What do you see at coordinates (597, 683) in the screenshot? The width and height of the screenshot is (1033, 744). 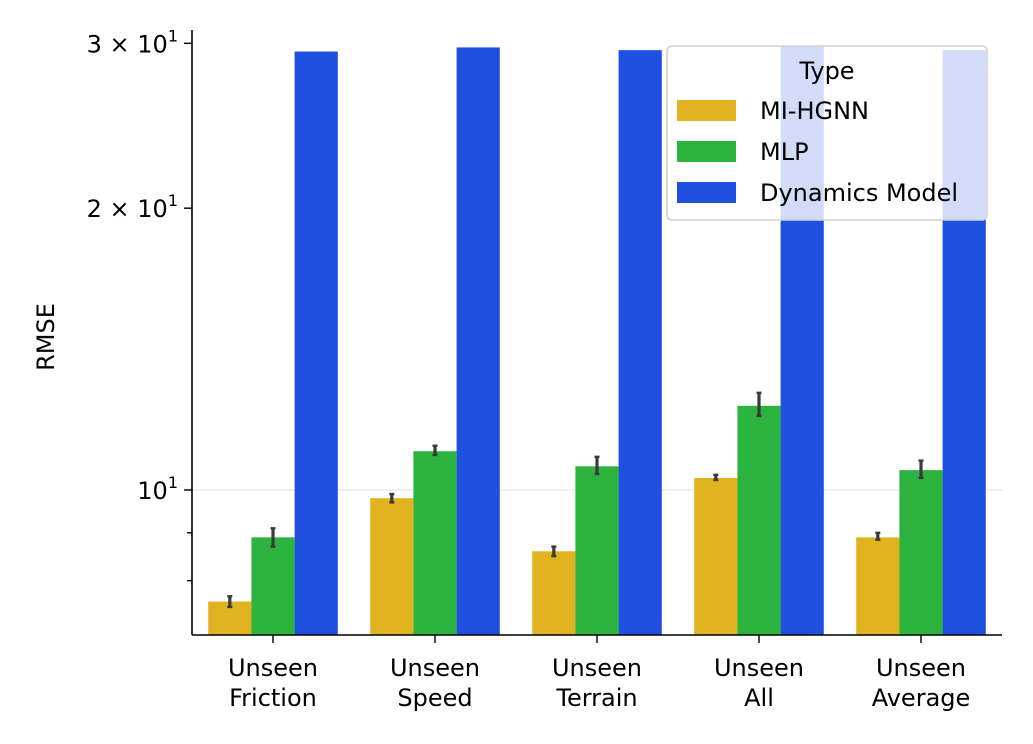 I see `x-tick-label: Unseen Terrain` at bounding box center [597, 683].